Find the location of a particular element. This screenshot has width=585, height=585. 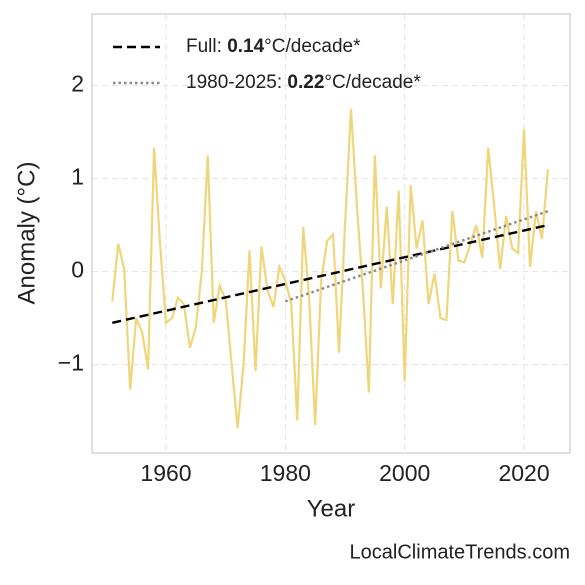

y-tick-label: 2 is located at coordinates (77, 84).